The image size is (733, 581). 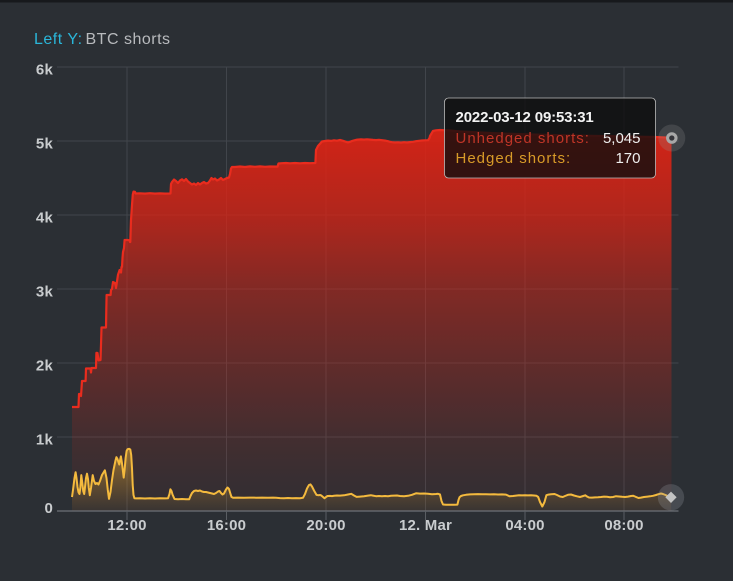 I want to click on svg-text: Left Y:, so click(x=58, y=39).